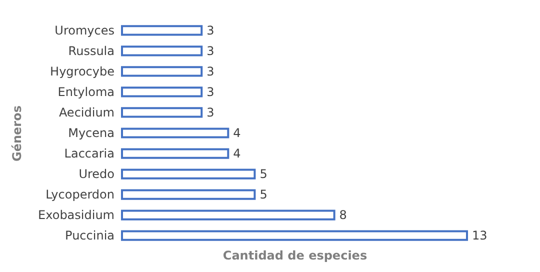  I want to click on y-tick-label: Uredo, so click(96, 174).